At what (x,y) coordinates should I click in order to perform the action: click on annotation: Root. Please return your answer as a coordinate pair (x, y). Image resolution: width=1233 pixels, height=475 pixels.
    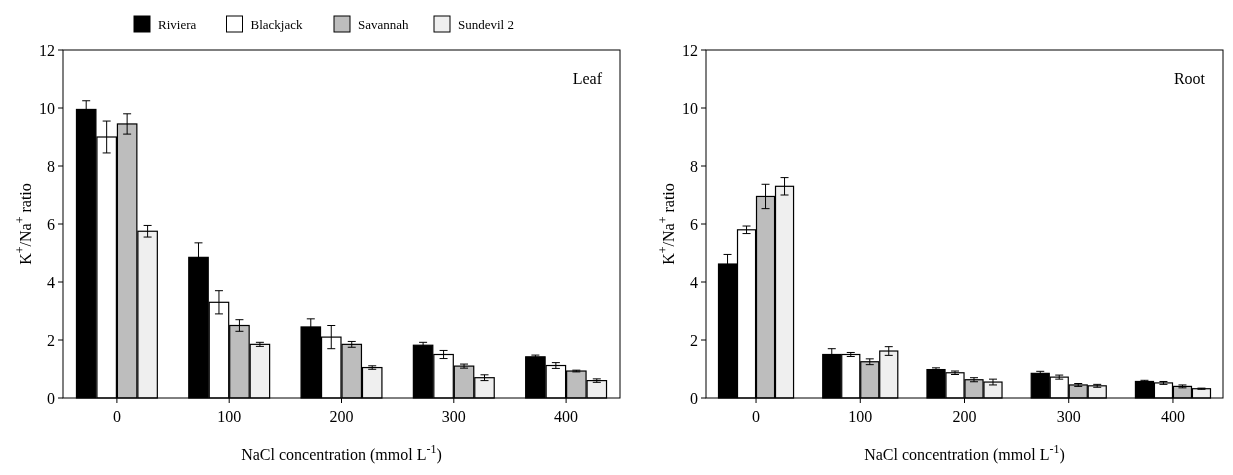
    Looking at the image, I should click on (1189, 78).